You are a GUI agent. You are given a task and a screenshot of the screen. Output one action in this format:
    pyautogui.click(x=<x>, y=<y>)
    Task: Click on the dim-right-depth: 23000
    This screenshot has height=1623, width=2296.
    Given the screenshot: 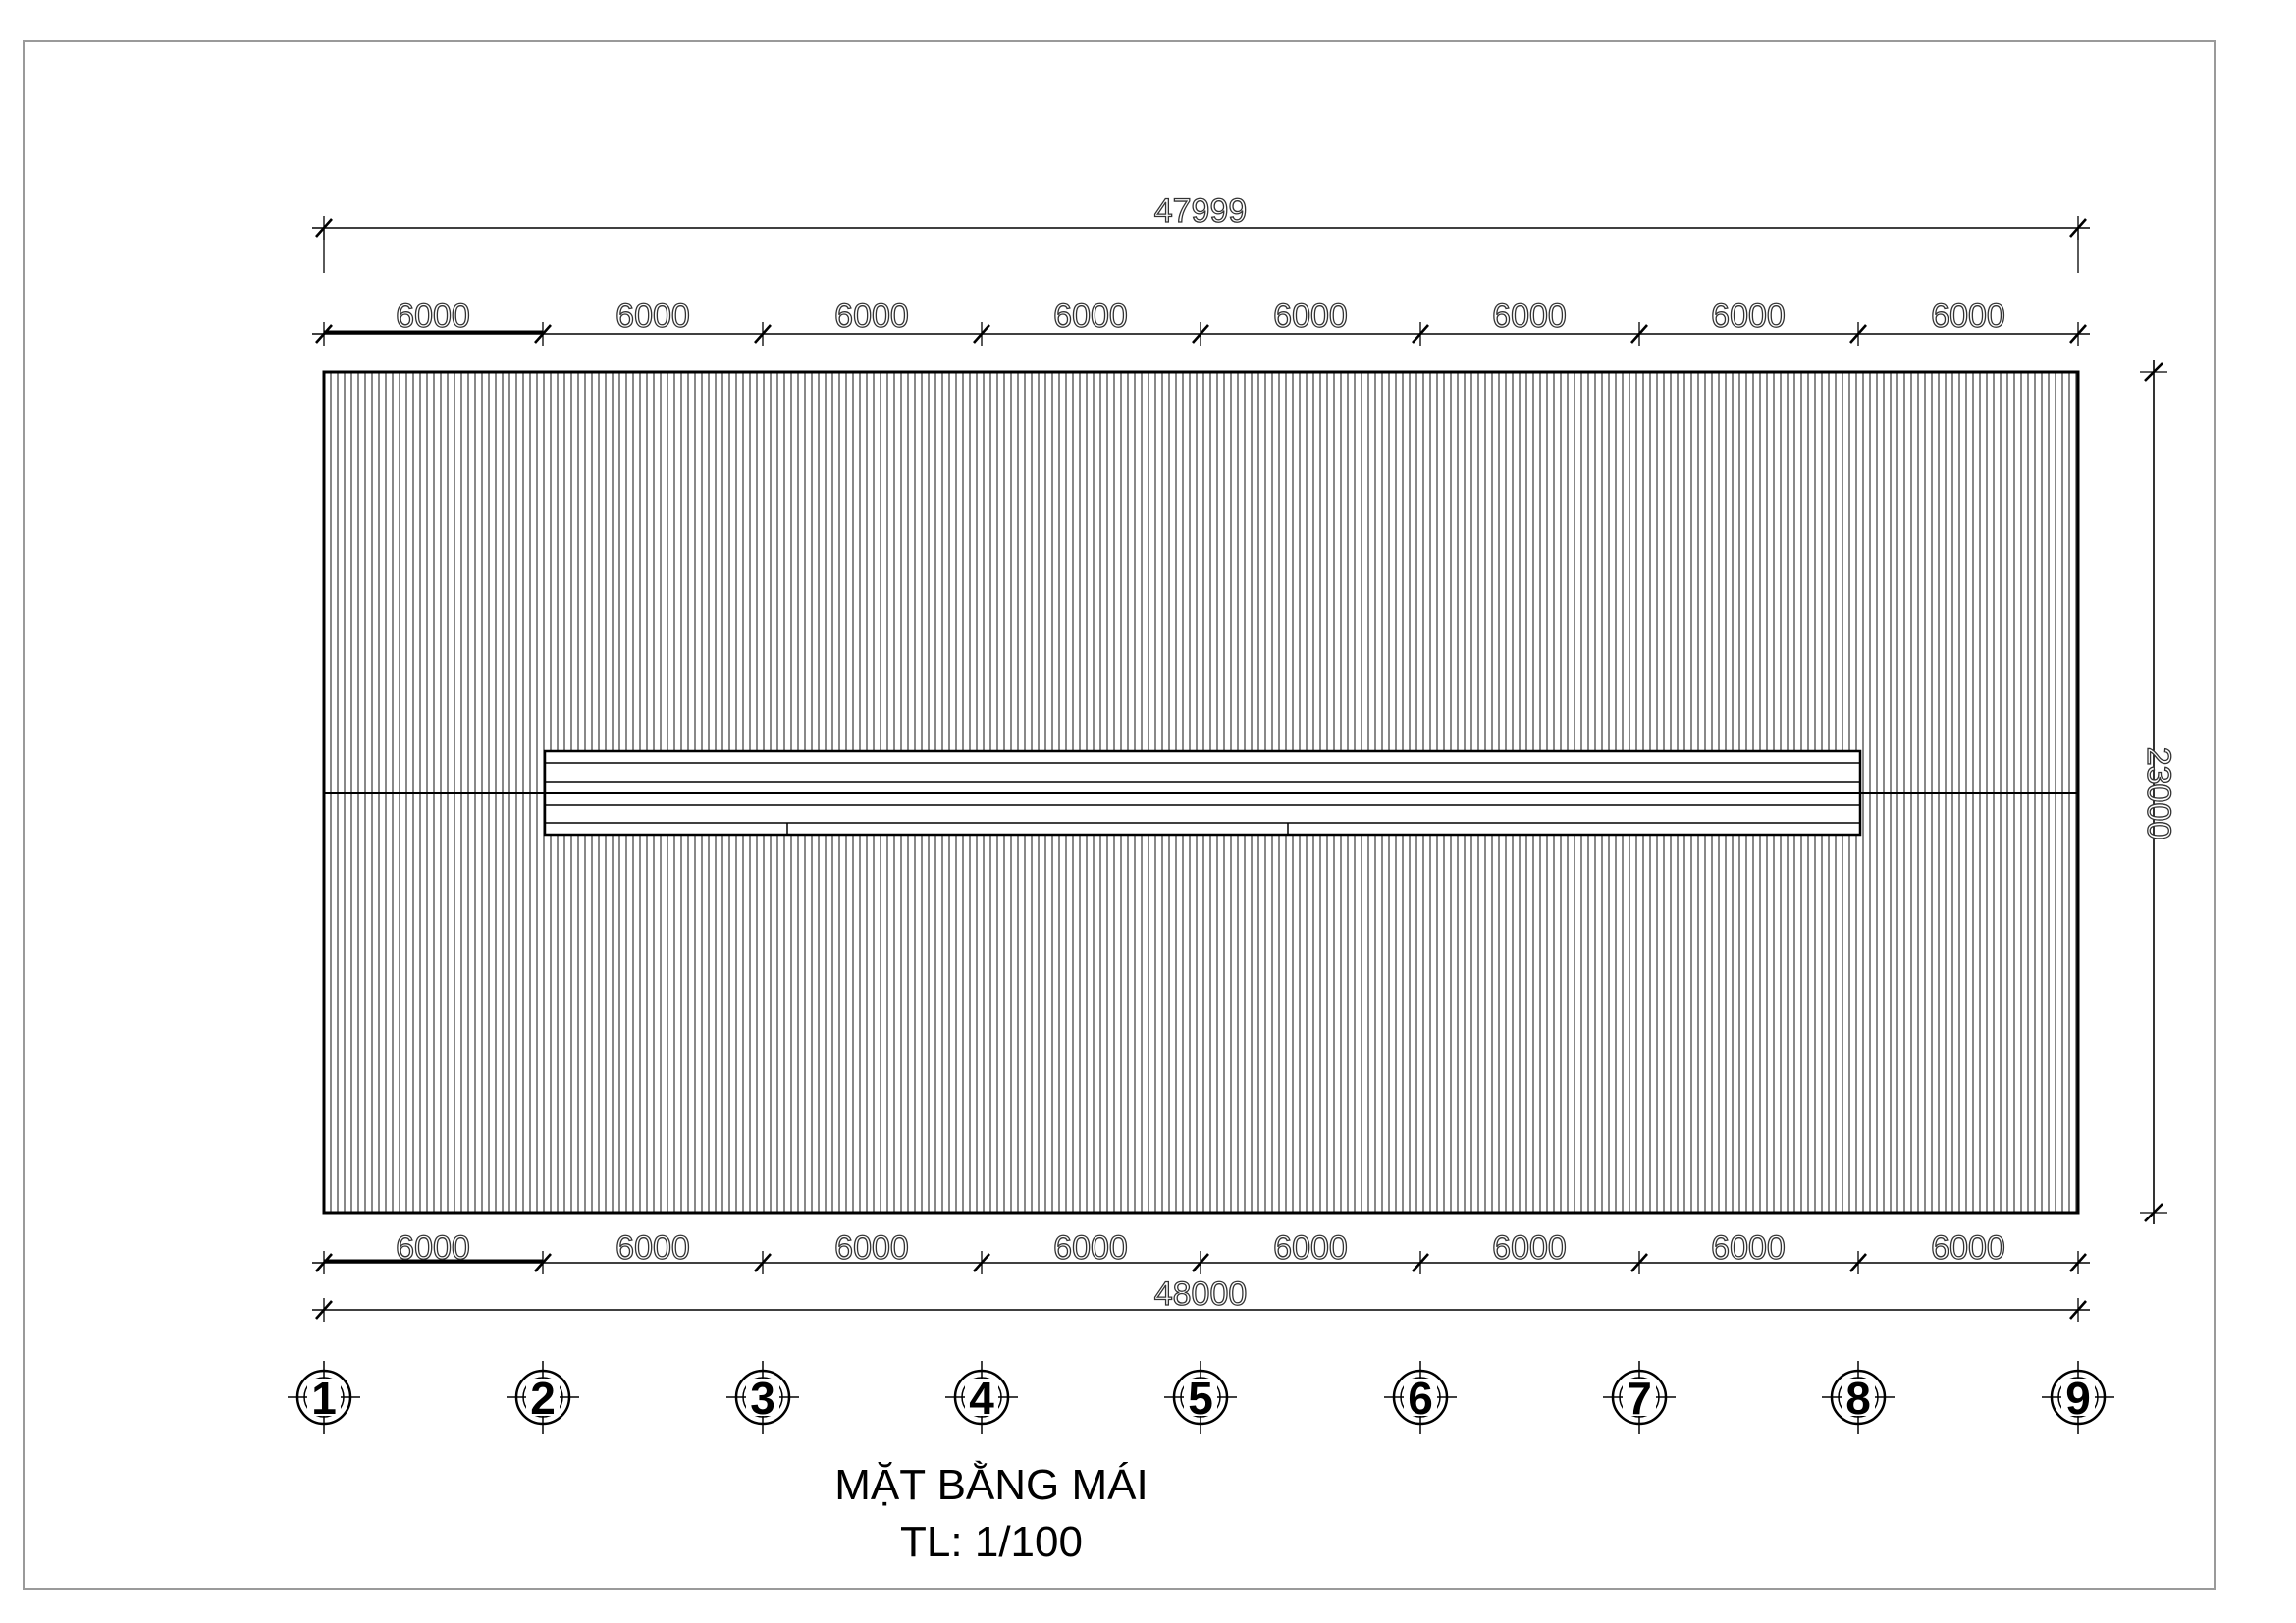 What is the action you would take?
    pyautogui.click(x=2158, y=793)
    